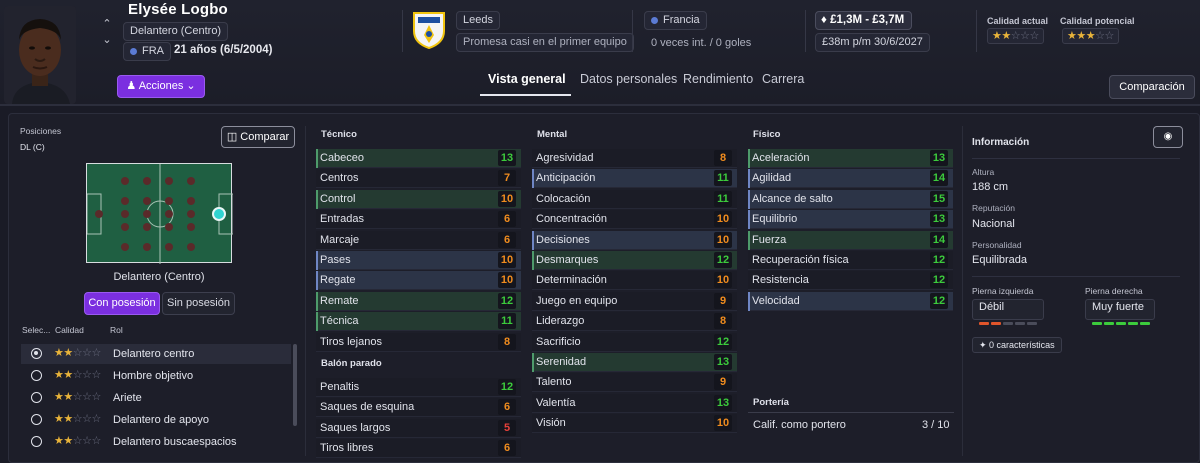  I want to click on tab-career: Carrera, so click(783, 79).